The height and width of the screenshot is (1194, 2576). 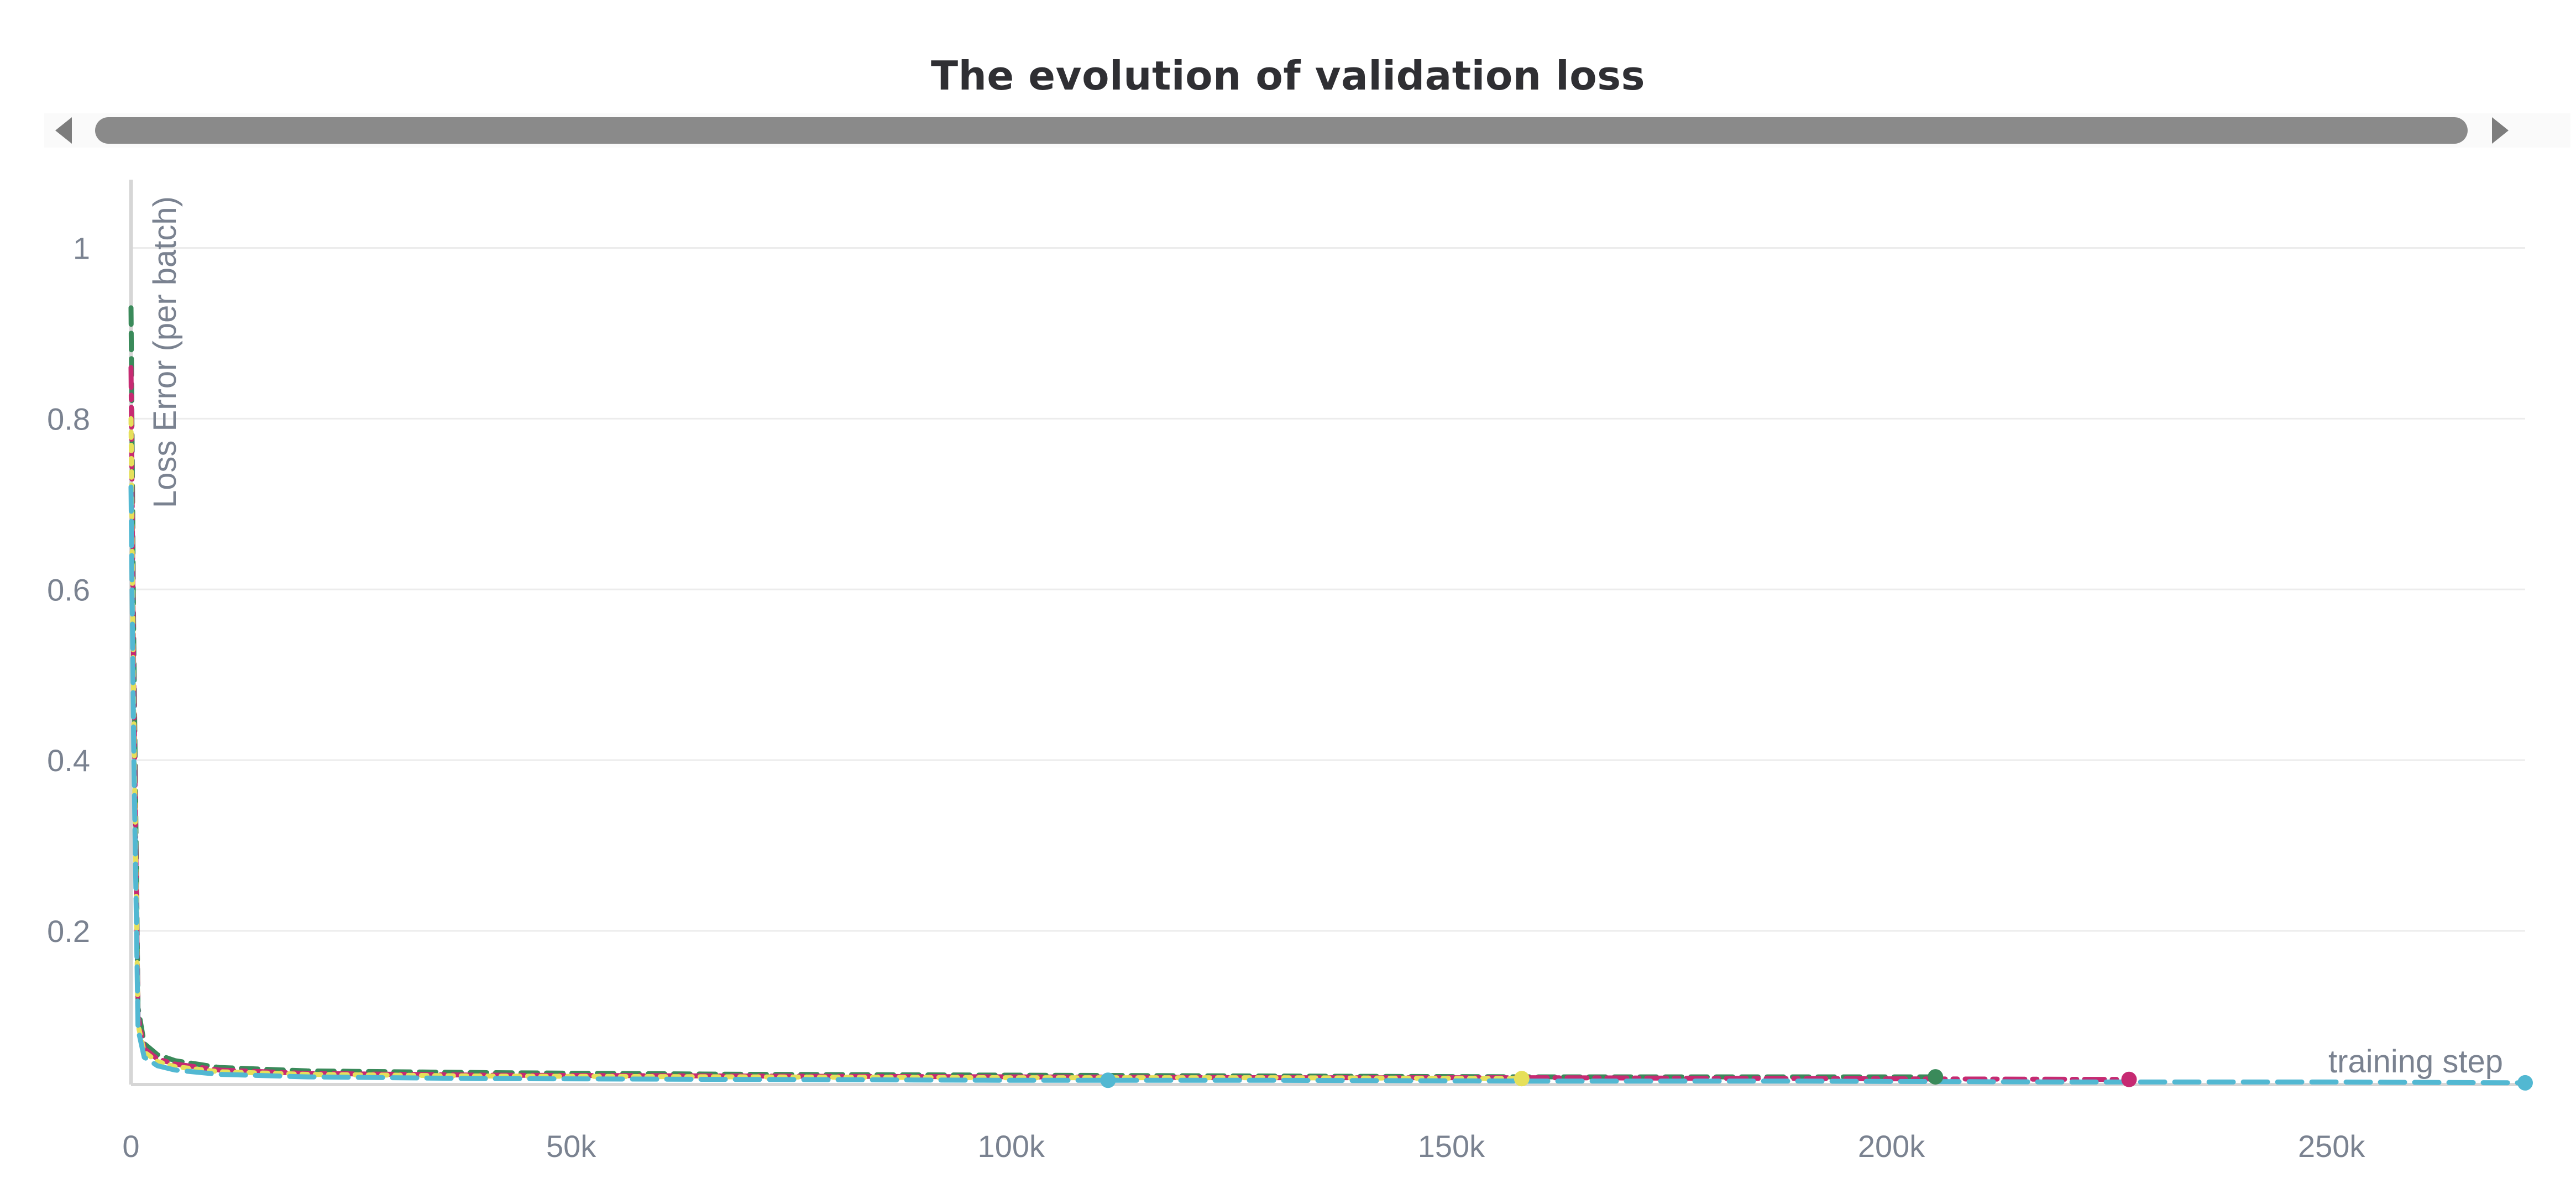 What do you see at coordinates (2331, 1146) in the screenshot?
I see `x-tick-label: 250k` at bounding box center [2331, 1146].